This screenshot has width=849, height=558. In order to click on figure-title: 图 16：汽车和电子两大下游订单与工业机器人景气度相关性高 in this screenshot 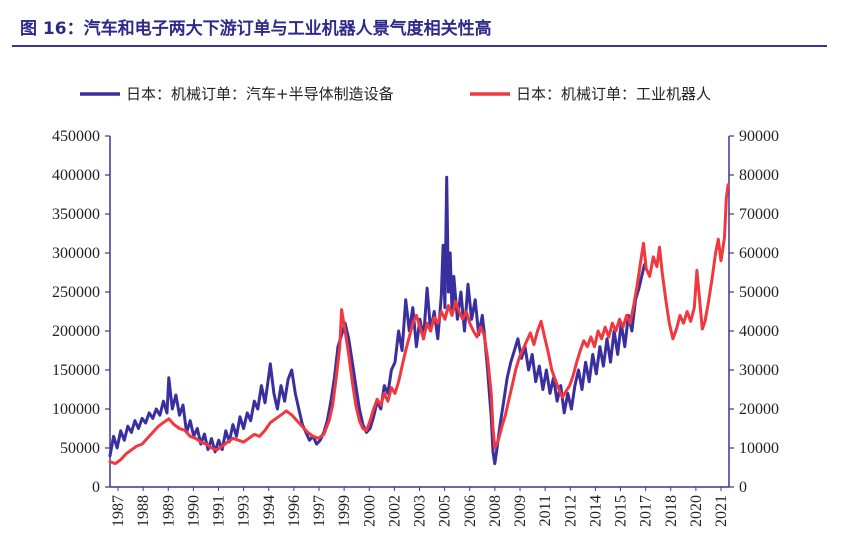, I will do `click(256, 29)`.